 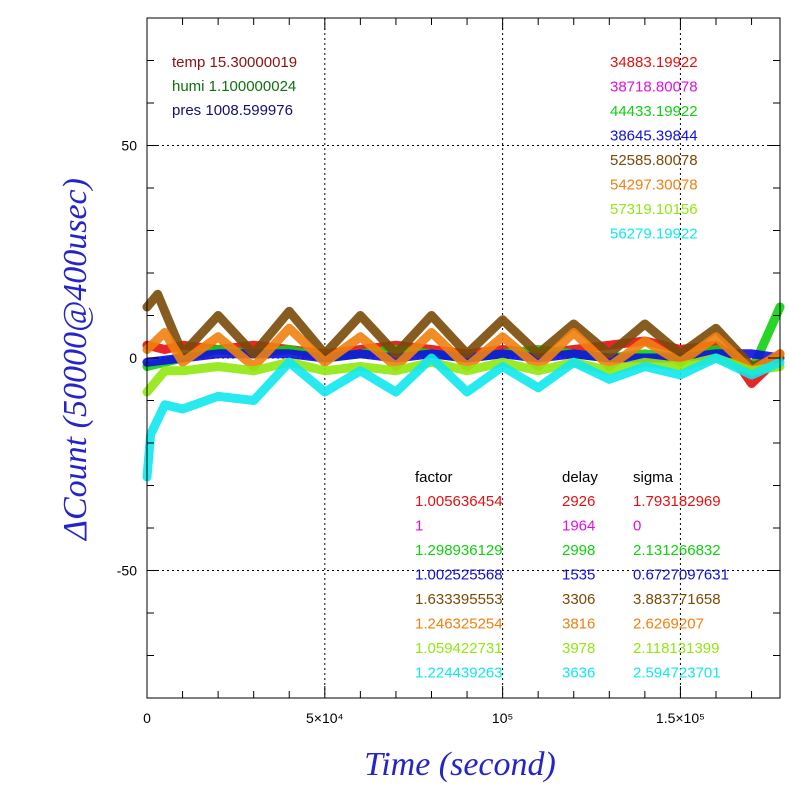 I want to click on table-cell-delay: 2926, so click(x=578, y=501).